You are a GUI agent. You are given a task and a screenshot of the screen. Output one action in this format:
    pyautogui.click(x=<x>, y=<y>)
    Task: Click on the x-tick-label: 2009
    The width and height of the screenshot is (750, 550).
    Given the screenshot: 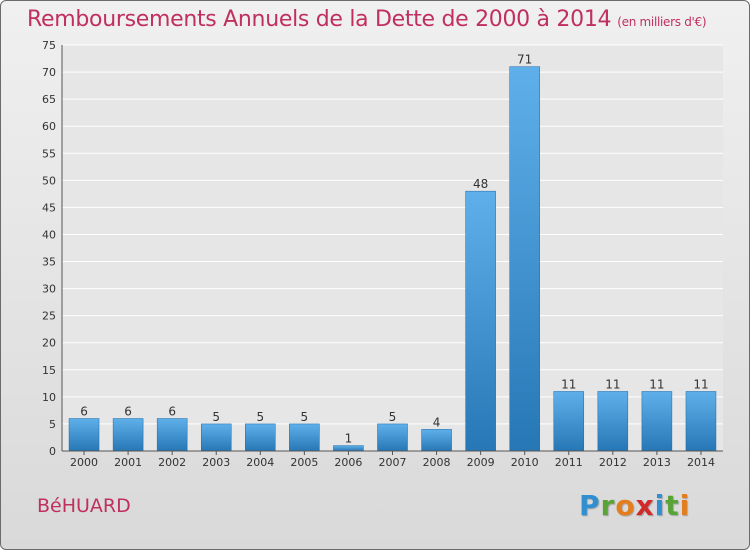 What is the action you would take?
    pyautogui.click(x=481, y=462)
    